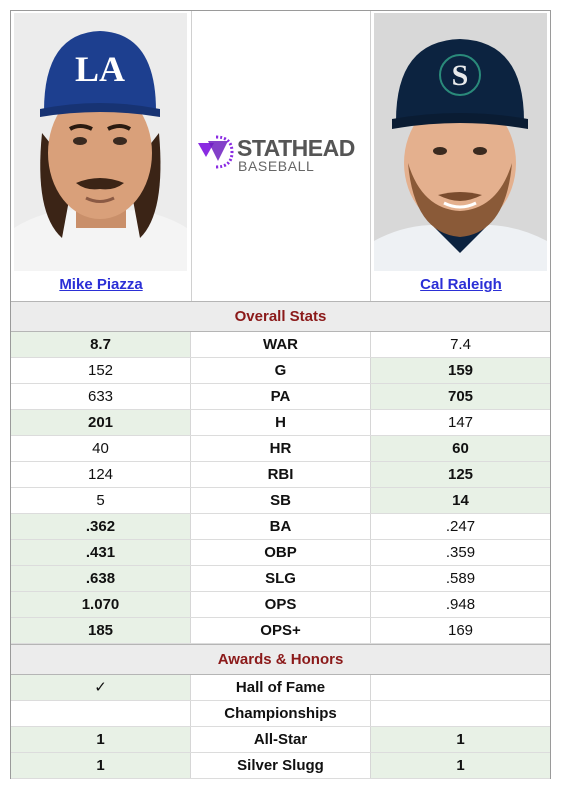 The image size is (561, 799). I want to click on stat-label-cell: Hall of Fame, so click(281, 687).